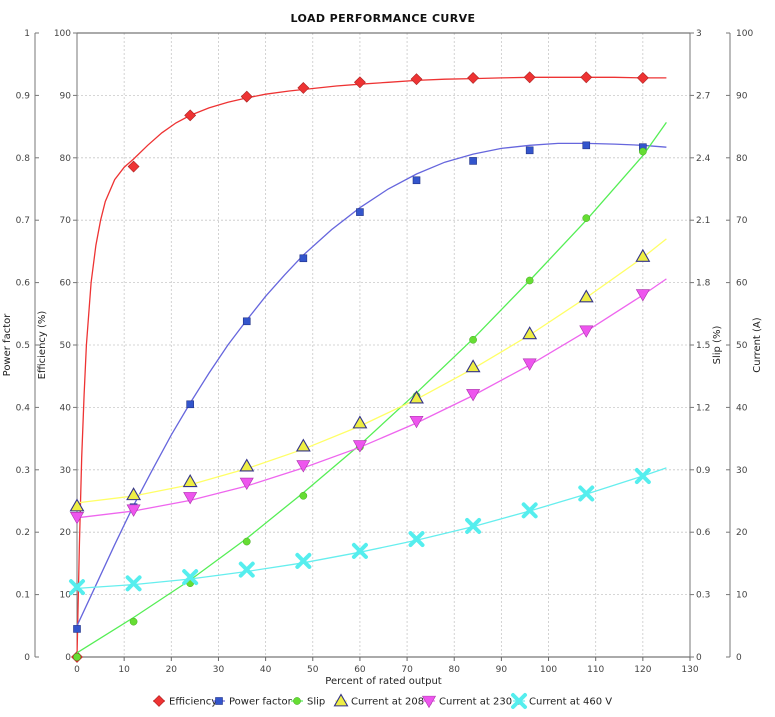 Image resolution: width=775 pixels, height=717 pixels. Describe the element at coordinates (742, 408) in the screenshot. I see `current-tick-label: 40` at that location.